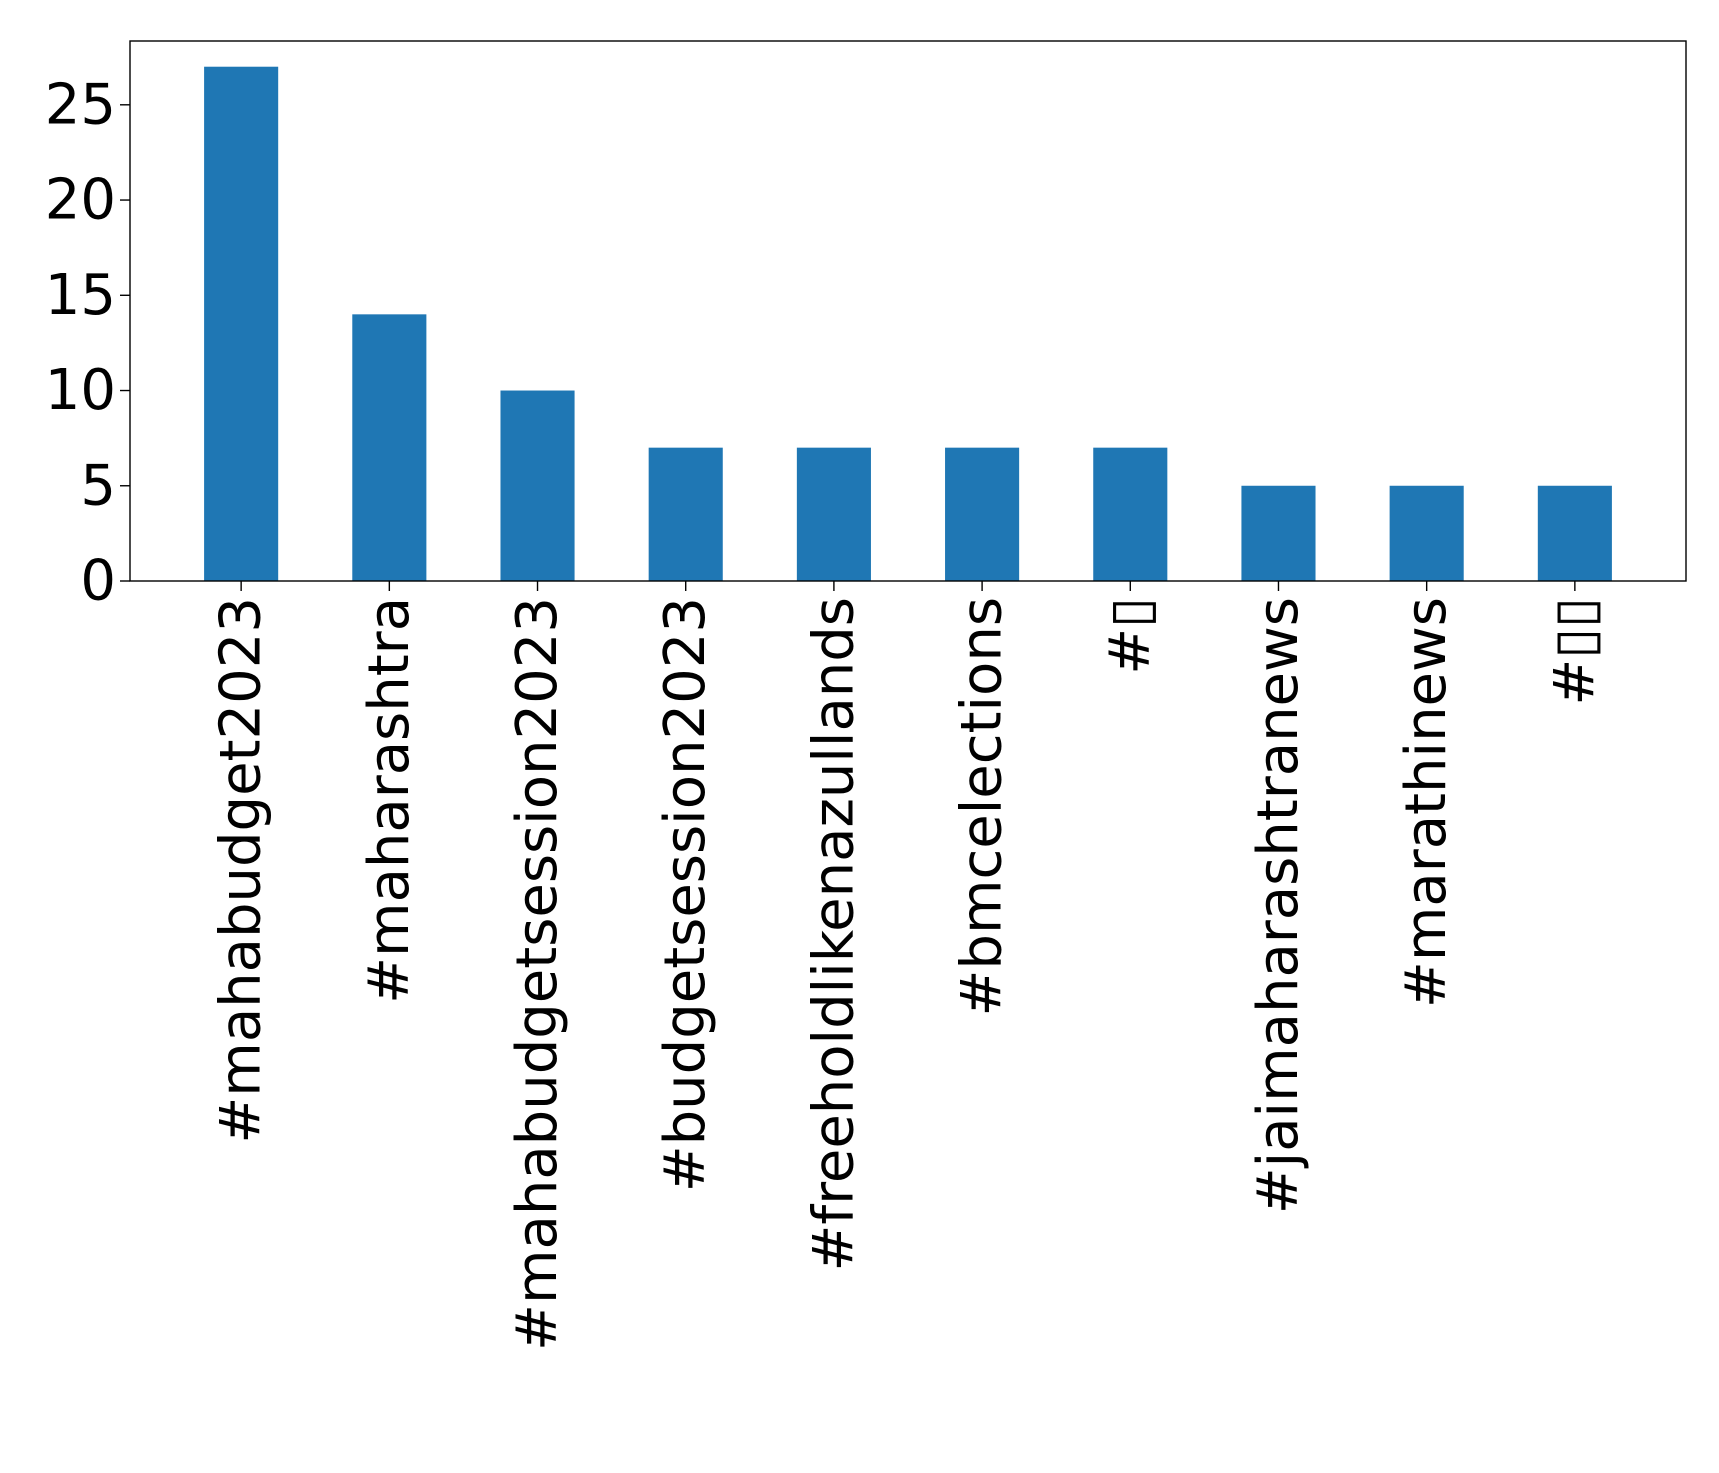 Image resolution: width=1719 pixels, height=1473 pixels. What do you see at coordinates (1426, 802) in the screenshot?
I see `x-tick-label-8: #marathinews` at bounding box center [1426, 802].